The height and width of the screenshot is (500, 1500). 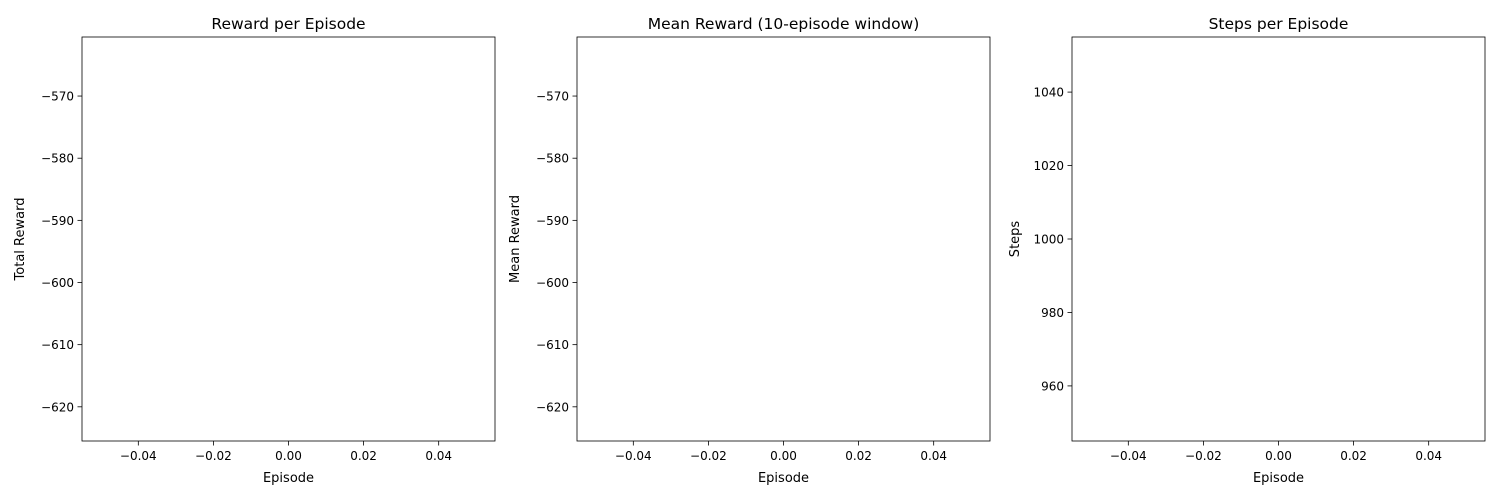 What do you see at coordinates (1048, 166) in the screenshot?
I see `y-tick-label: 1020` at bounding box center [1048, 166].